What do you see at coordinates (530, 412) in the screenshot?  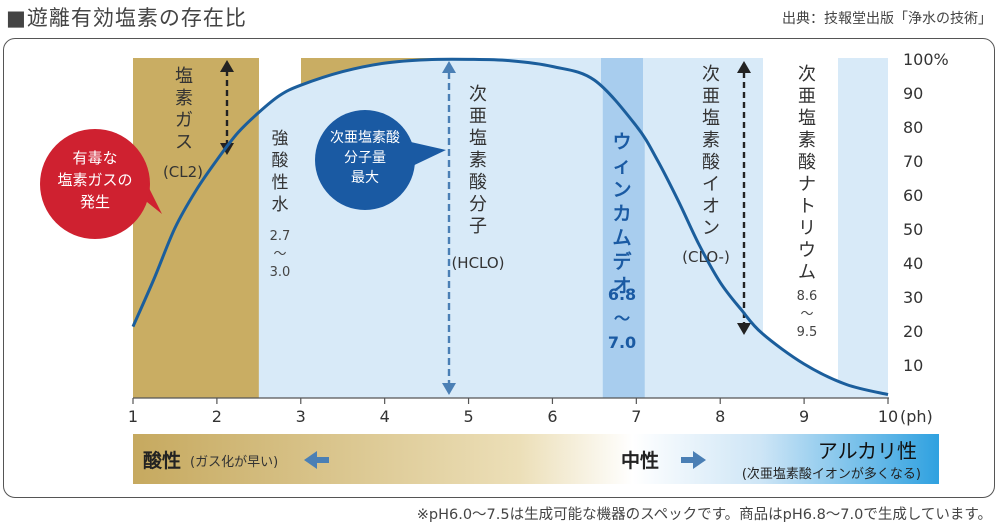 I see `x-axis-ticks: 1 2 3 4 5 6 7 8 9 10 (ph)` at bounding box center [530, 412].